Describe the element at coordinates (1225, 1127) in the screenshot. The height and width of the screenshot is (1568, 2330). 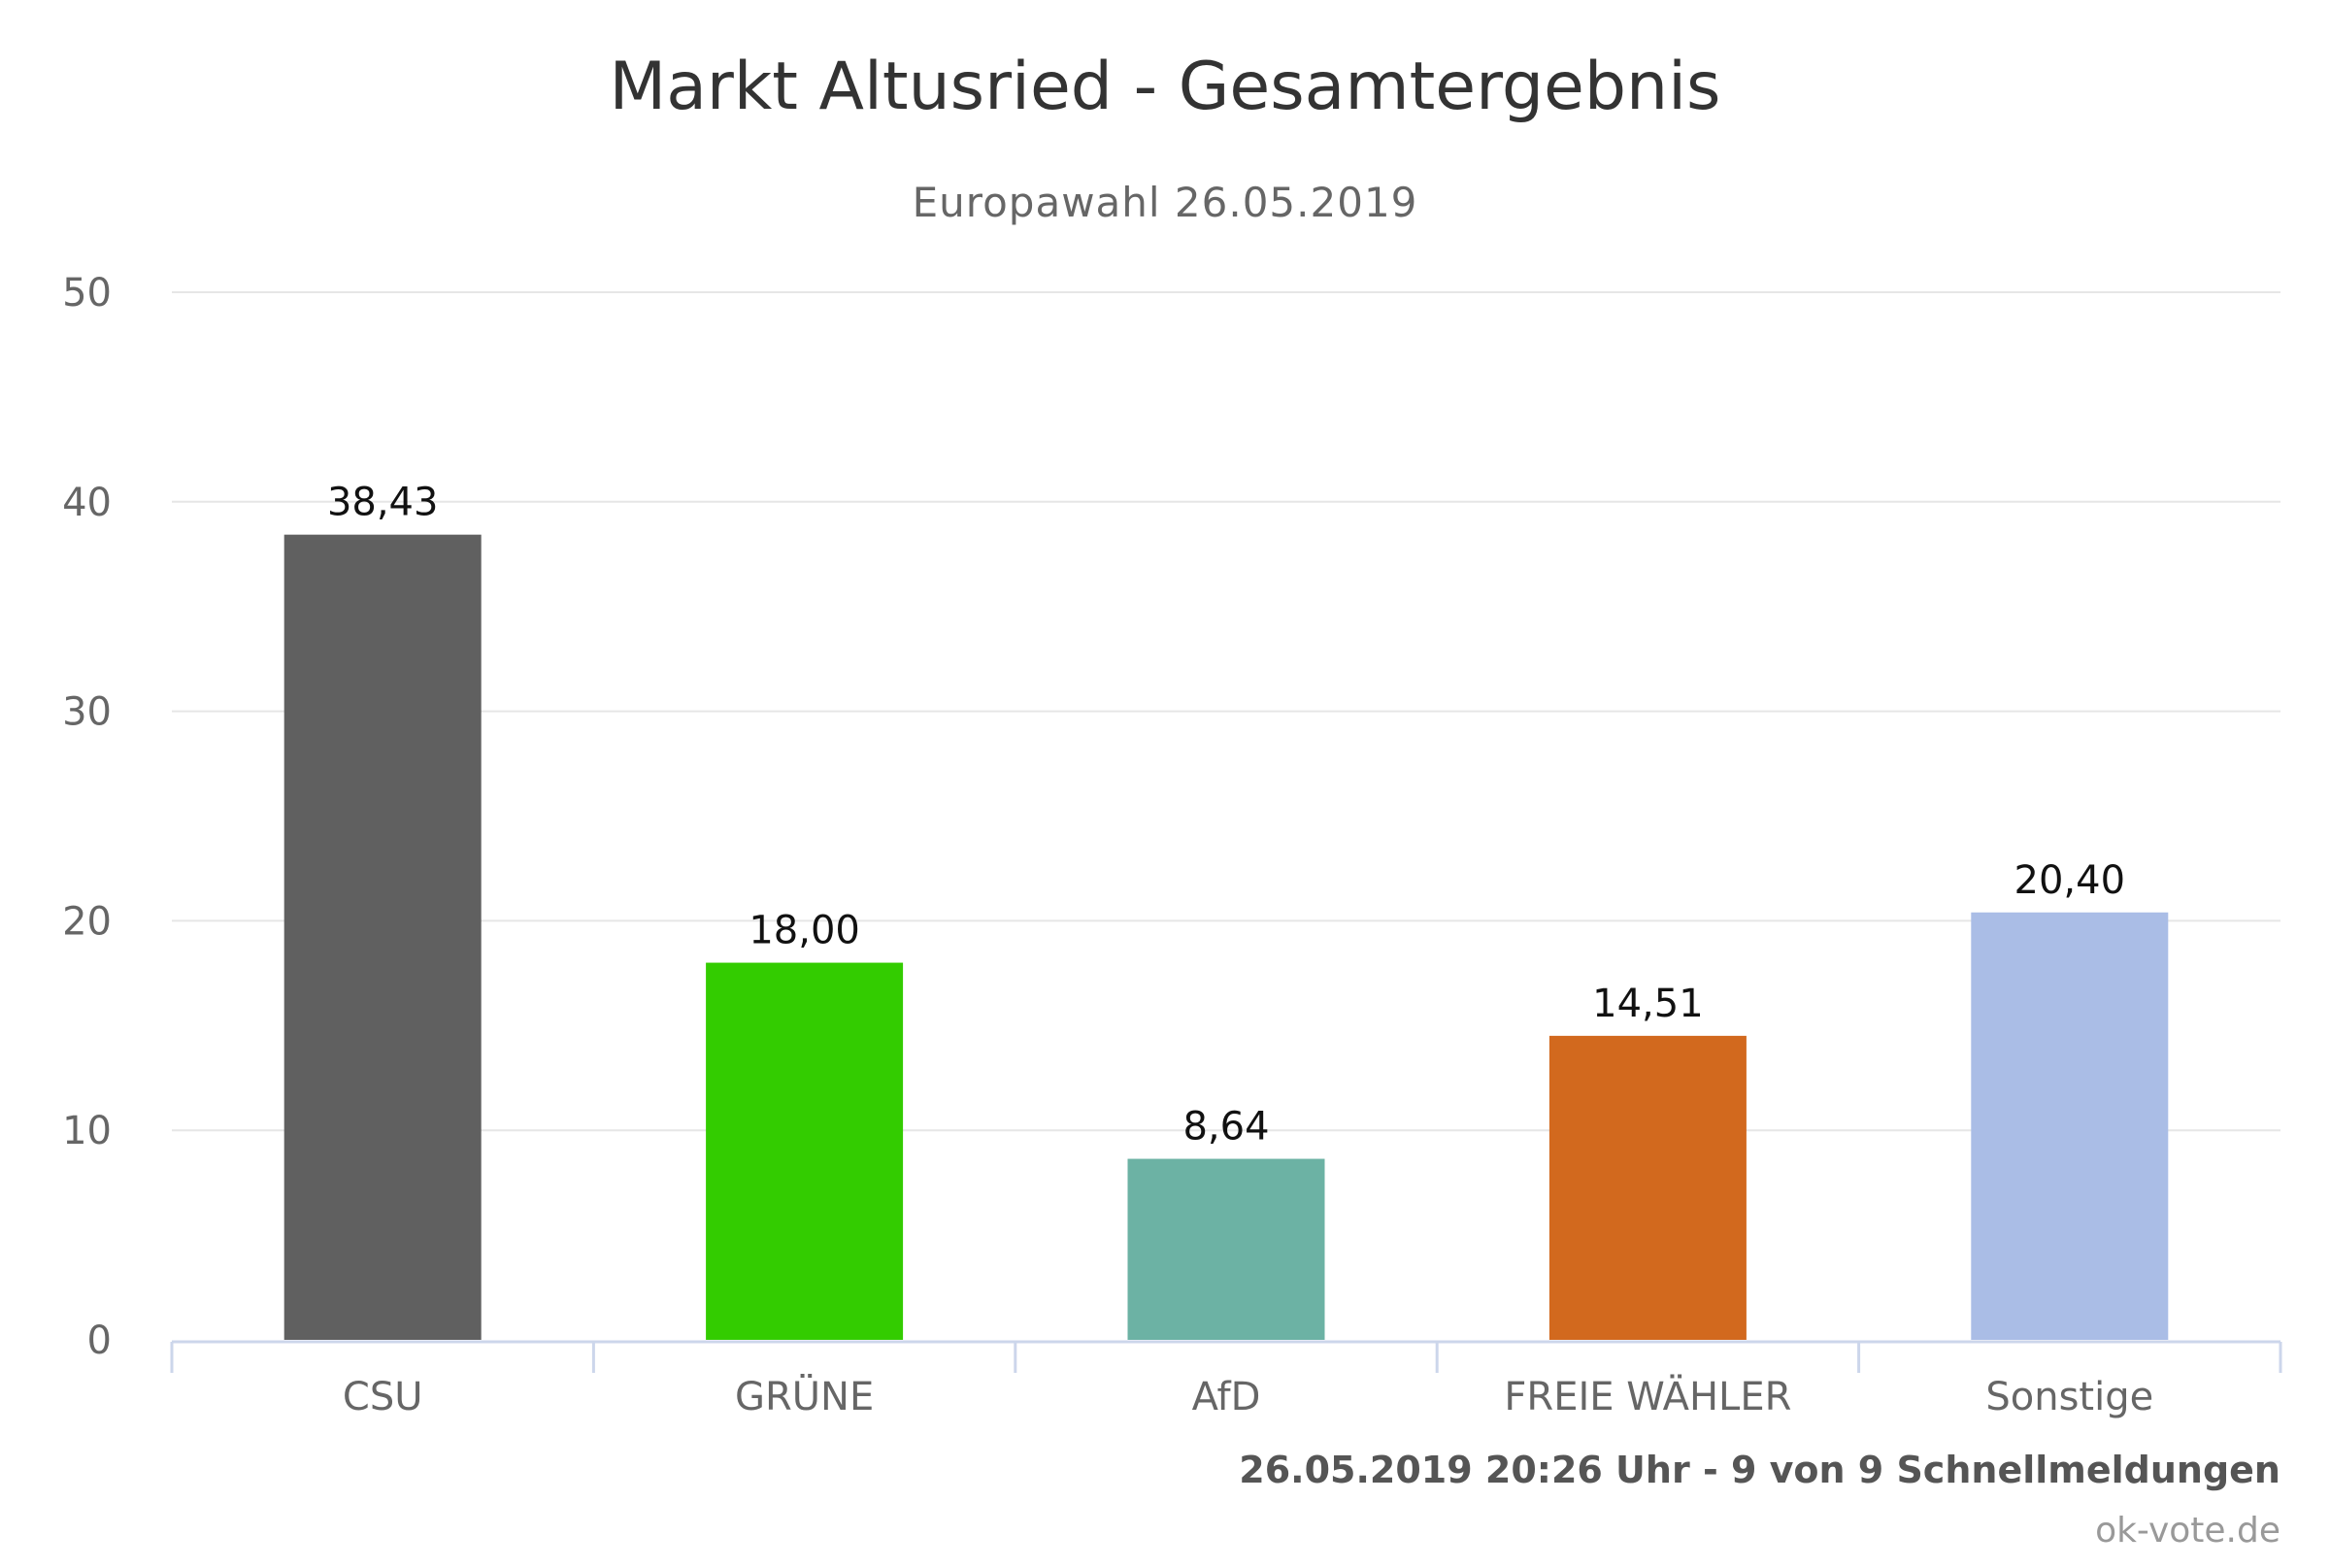
I see `data-label: 8,64` at that location.